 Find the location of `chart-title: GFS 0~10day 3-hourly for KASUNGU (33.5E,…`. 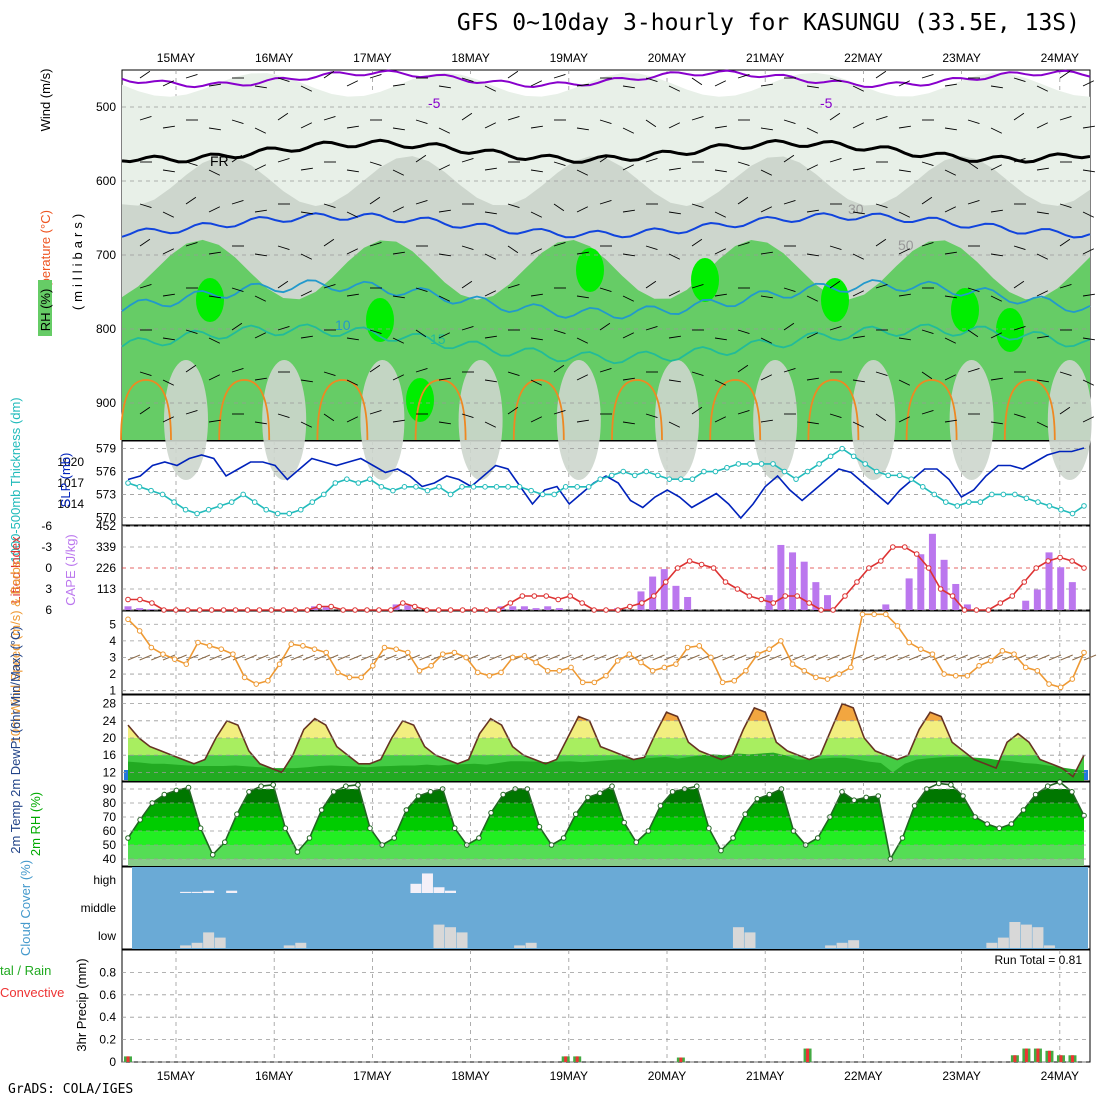

chart-title: GFS 0~10day 3-hourly for KASUNGU (33.5E,… is located at coordinates (768, 23).